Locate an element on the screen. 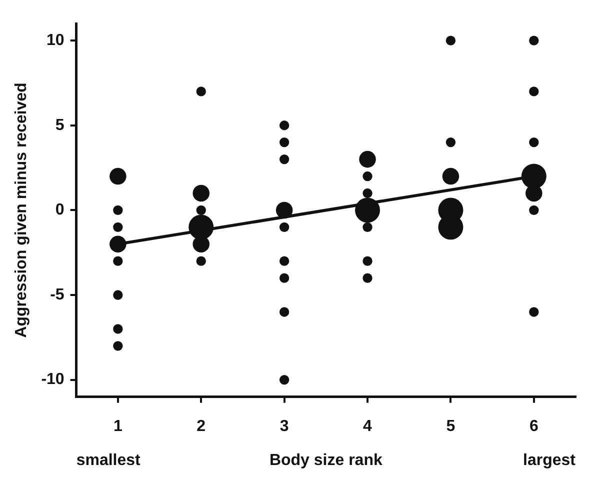 The width and height of the screenshot is (596, 498). x-tick-label: 2 is located at coordinates (201, 426).